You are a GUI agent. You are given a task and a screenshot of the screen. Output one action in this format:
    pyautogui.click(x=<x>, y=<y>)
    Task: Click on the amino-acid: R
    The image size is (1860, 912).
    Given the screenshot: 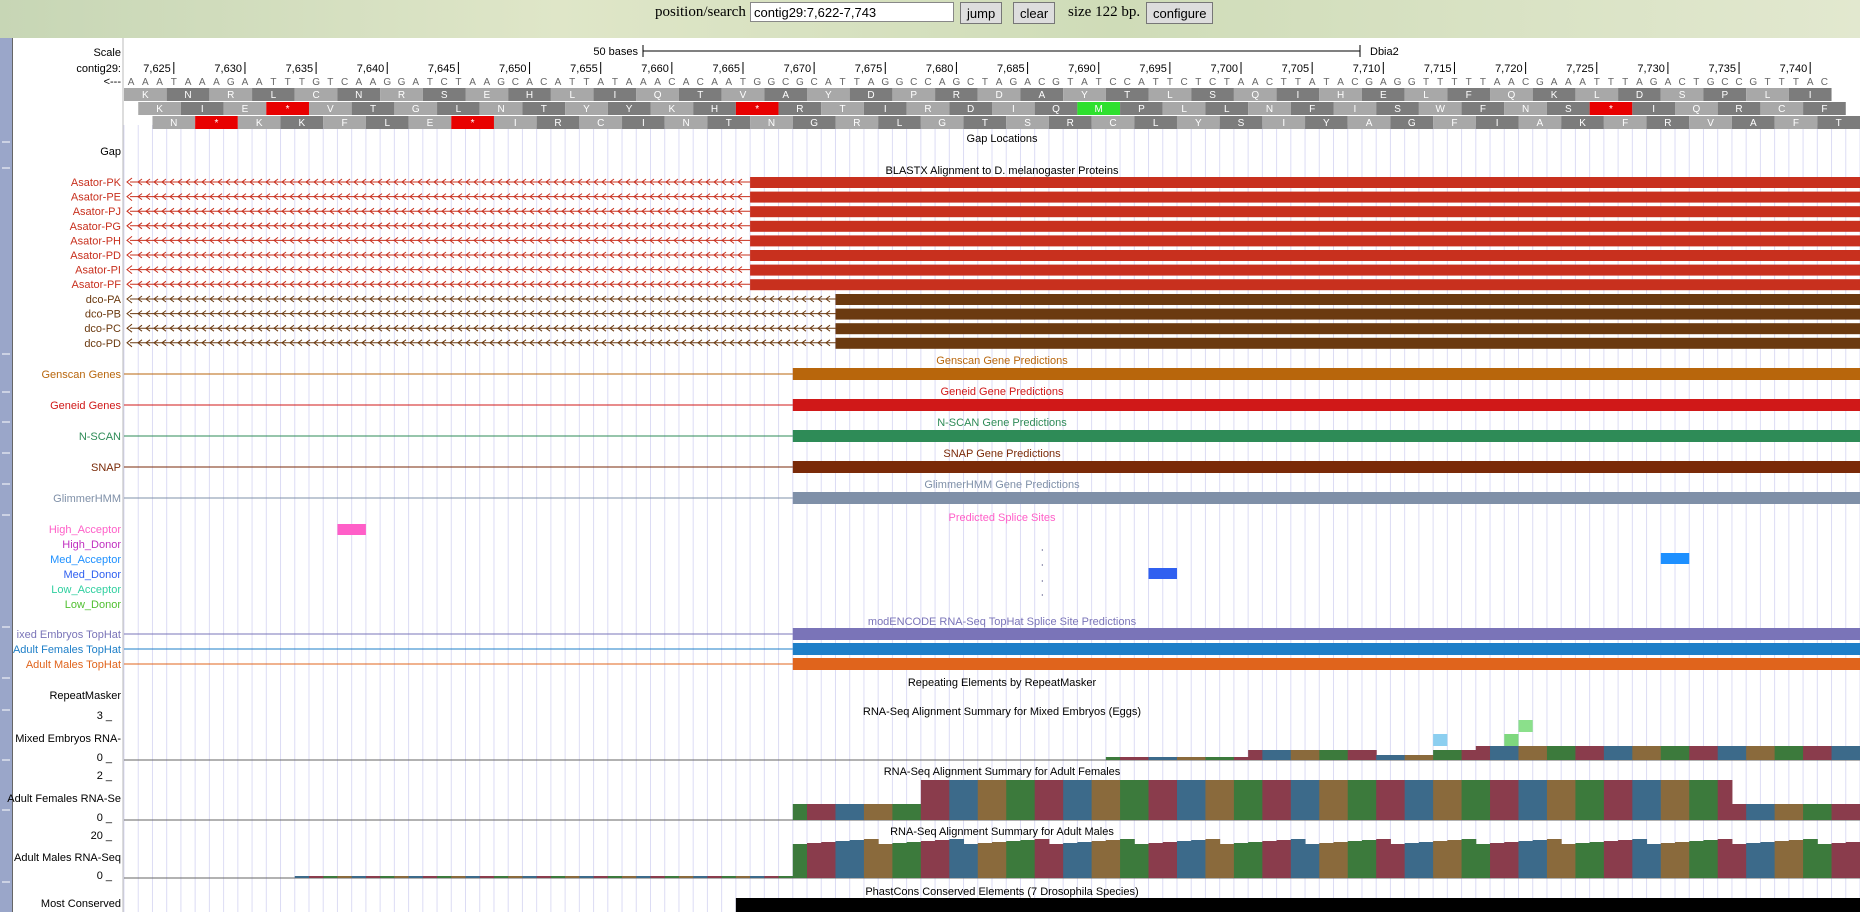 What is the action you would take?
    pyautogui.click(x=557, y=123)
    